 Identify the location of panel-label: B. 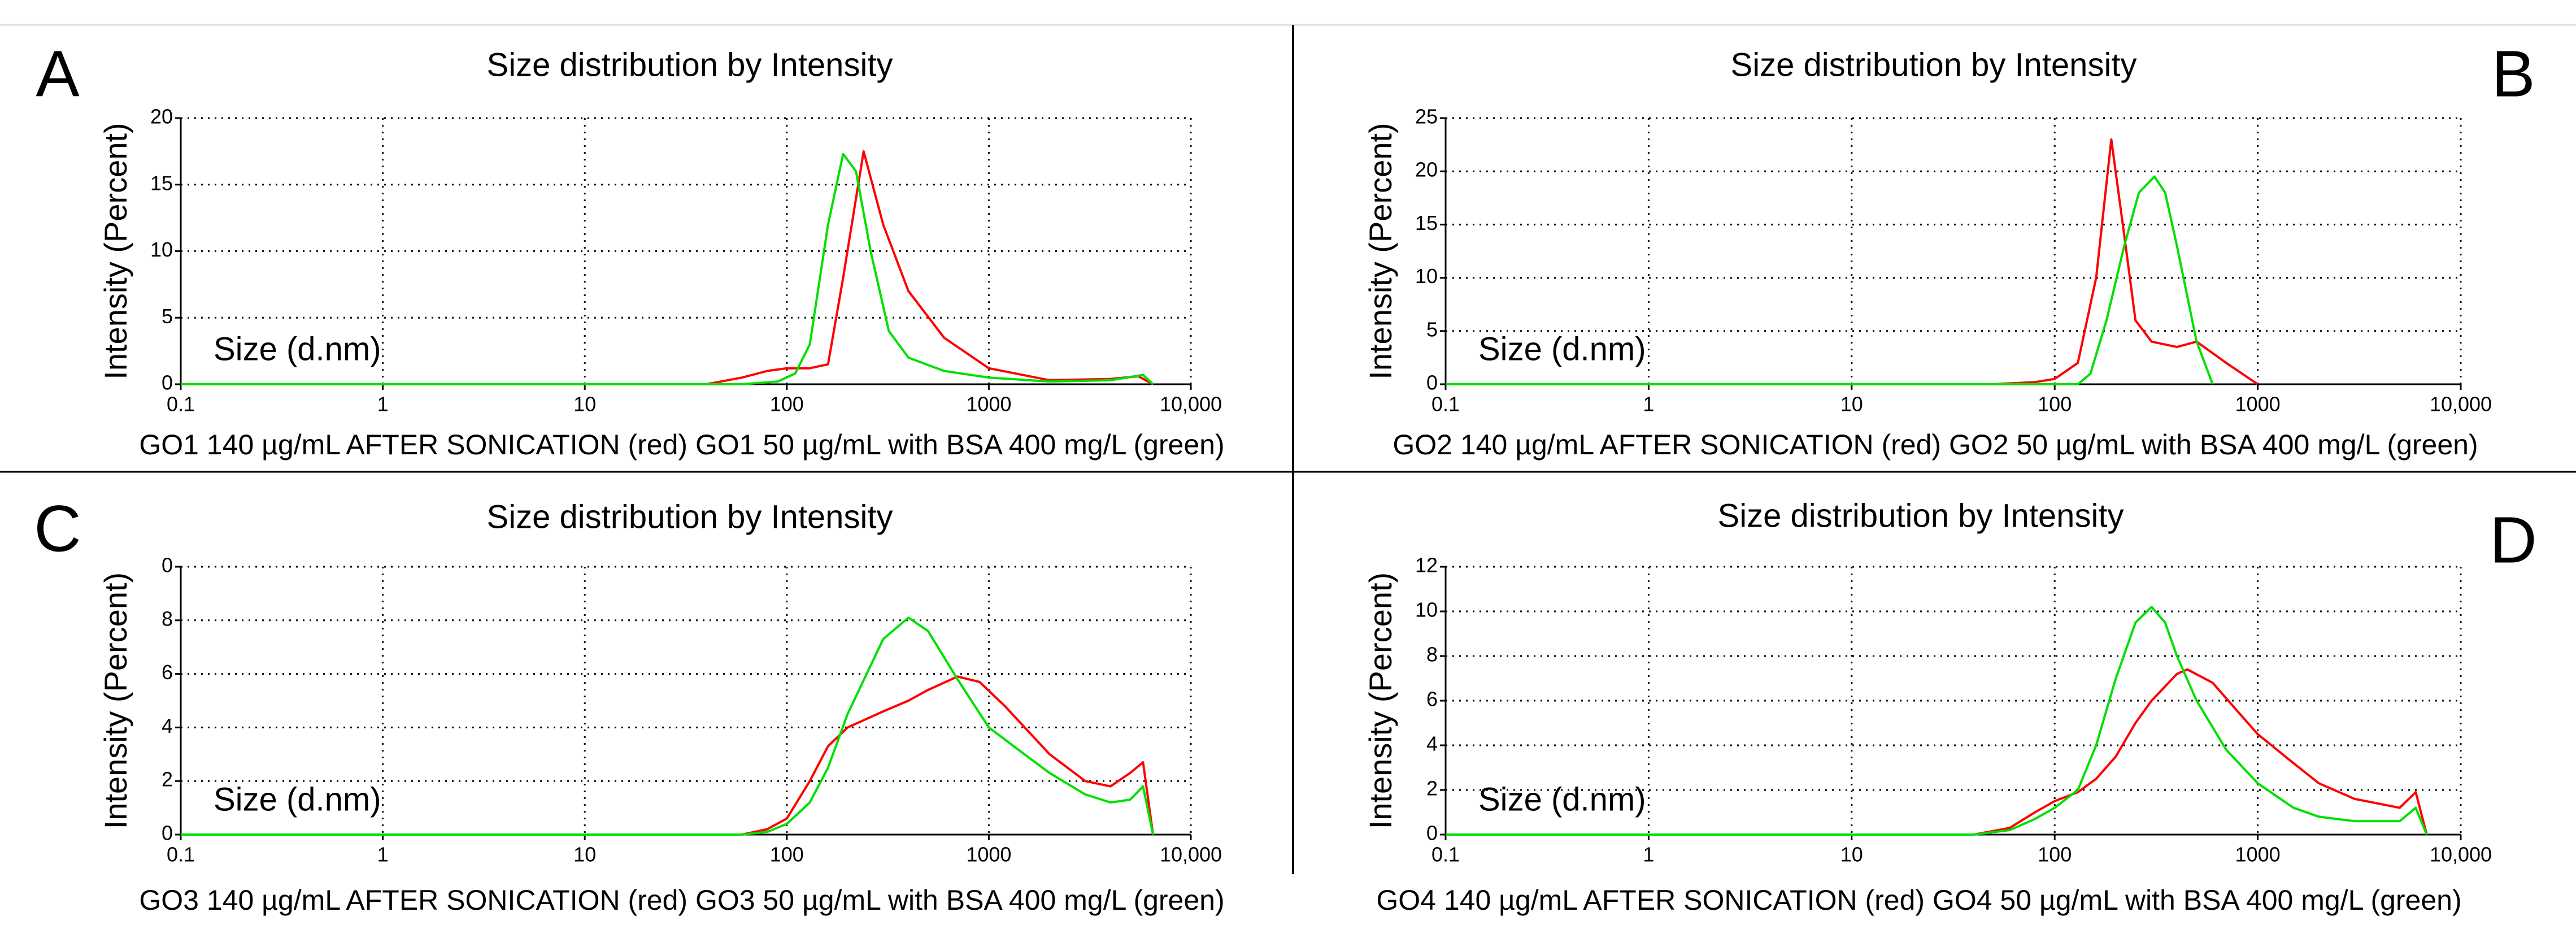
(2513, 74).